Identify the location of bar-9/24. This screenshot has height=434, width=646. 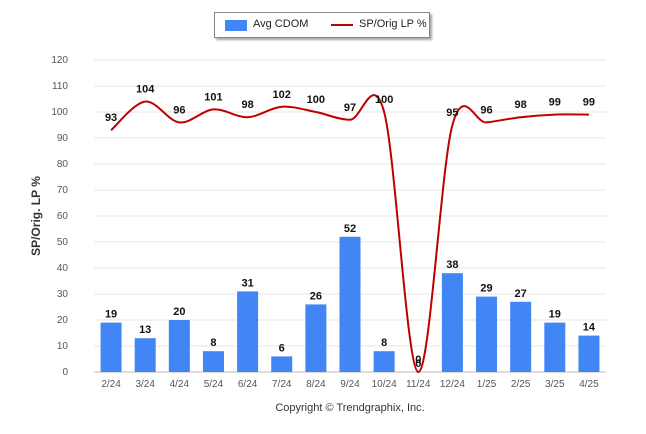
(350, 304).